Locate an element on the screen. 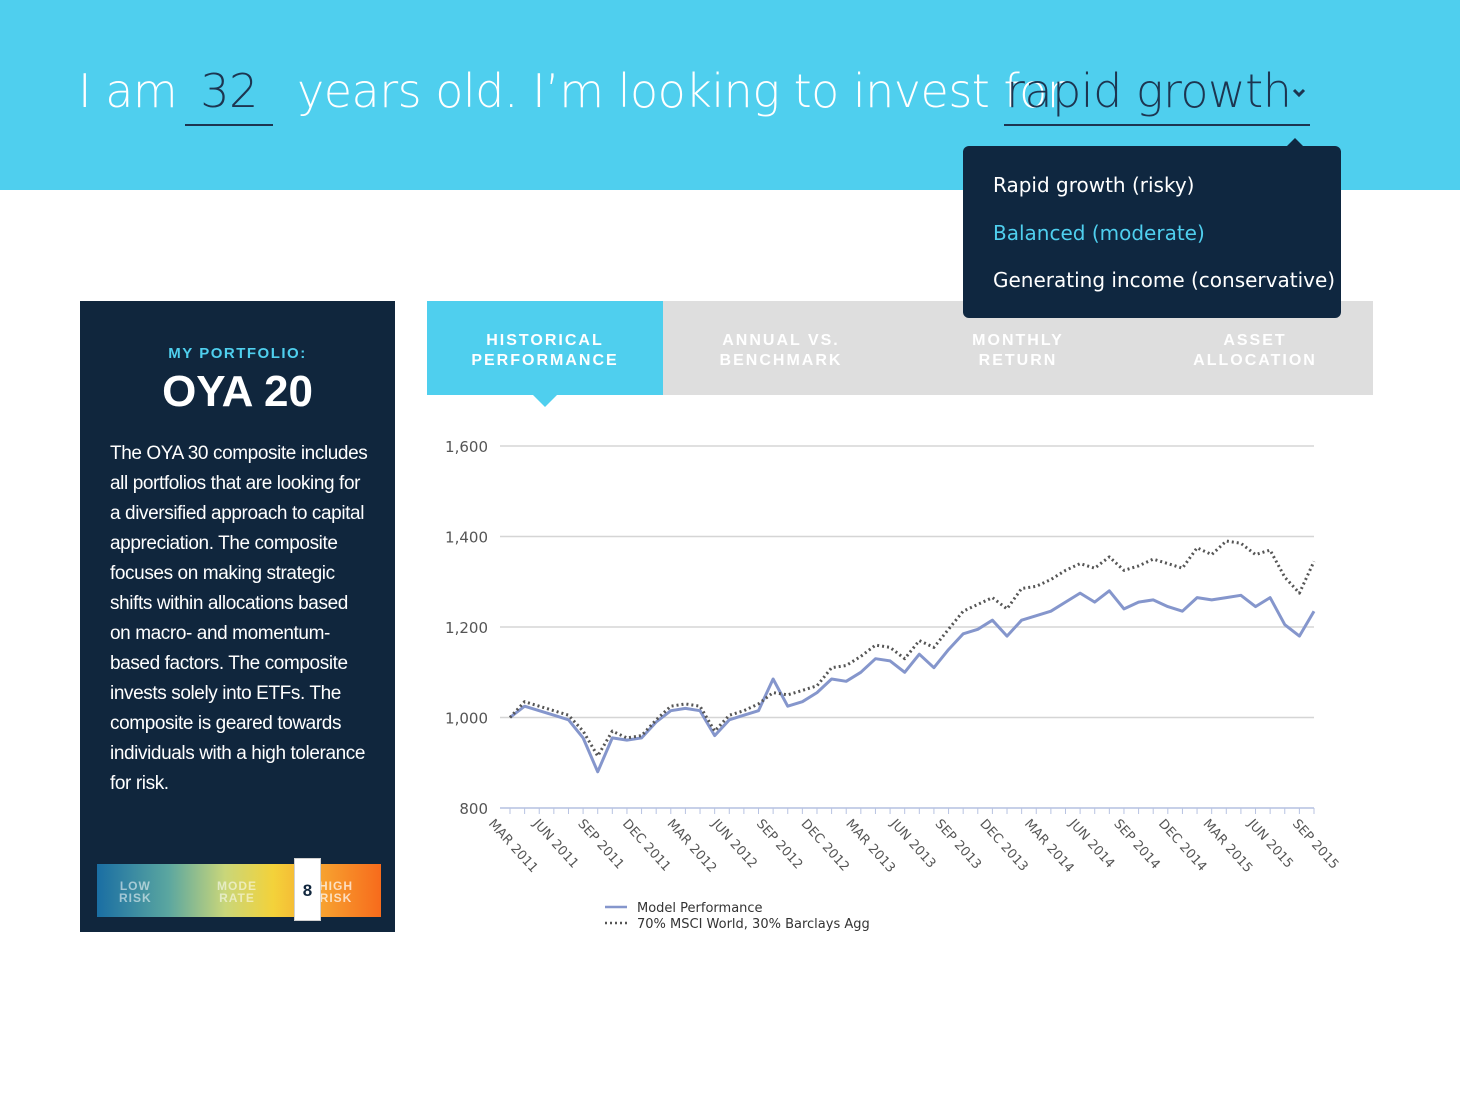 This screenshot has height=1095, width=1460. x-tick-label: SEP 2015 is located at coordinates (1315, 845).